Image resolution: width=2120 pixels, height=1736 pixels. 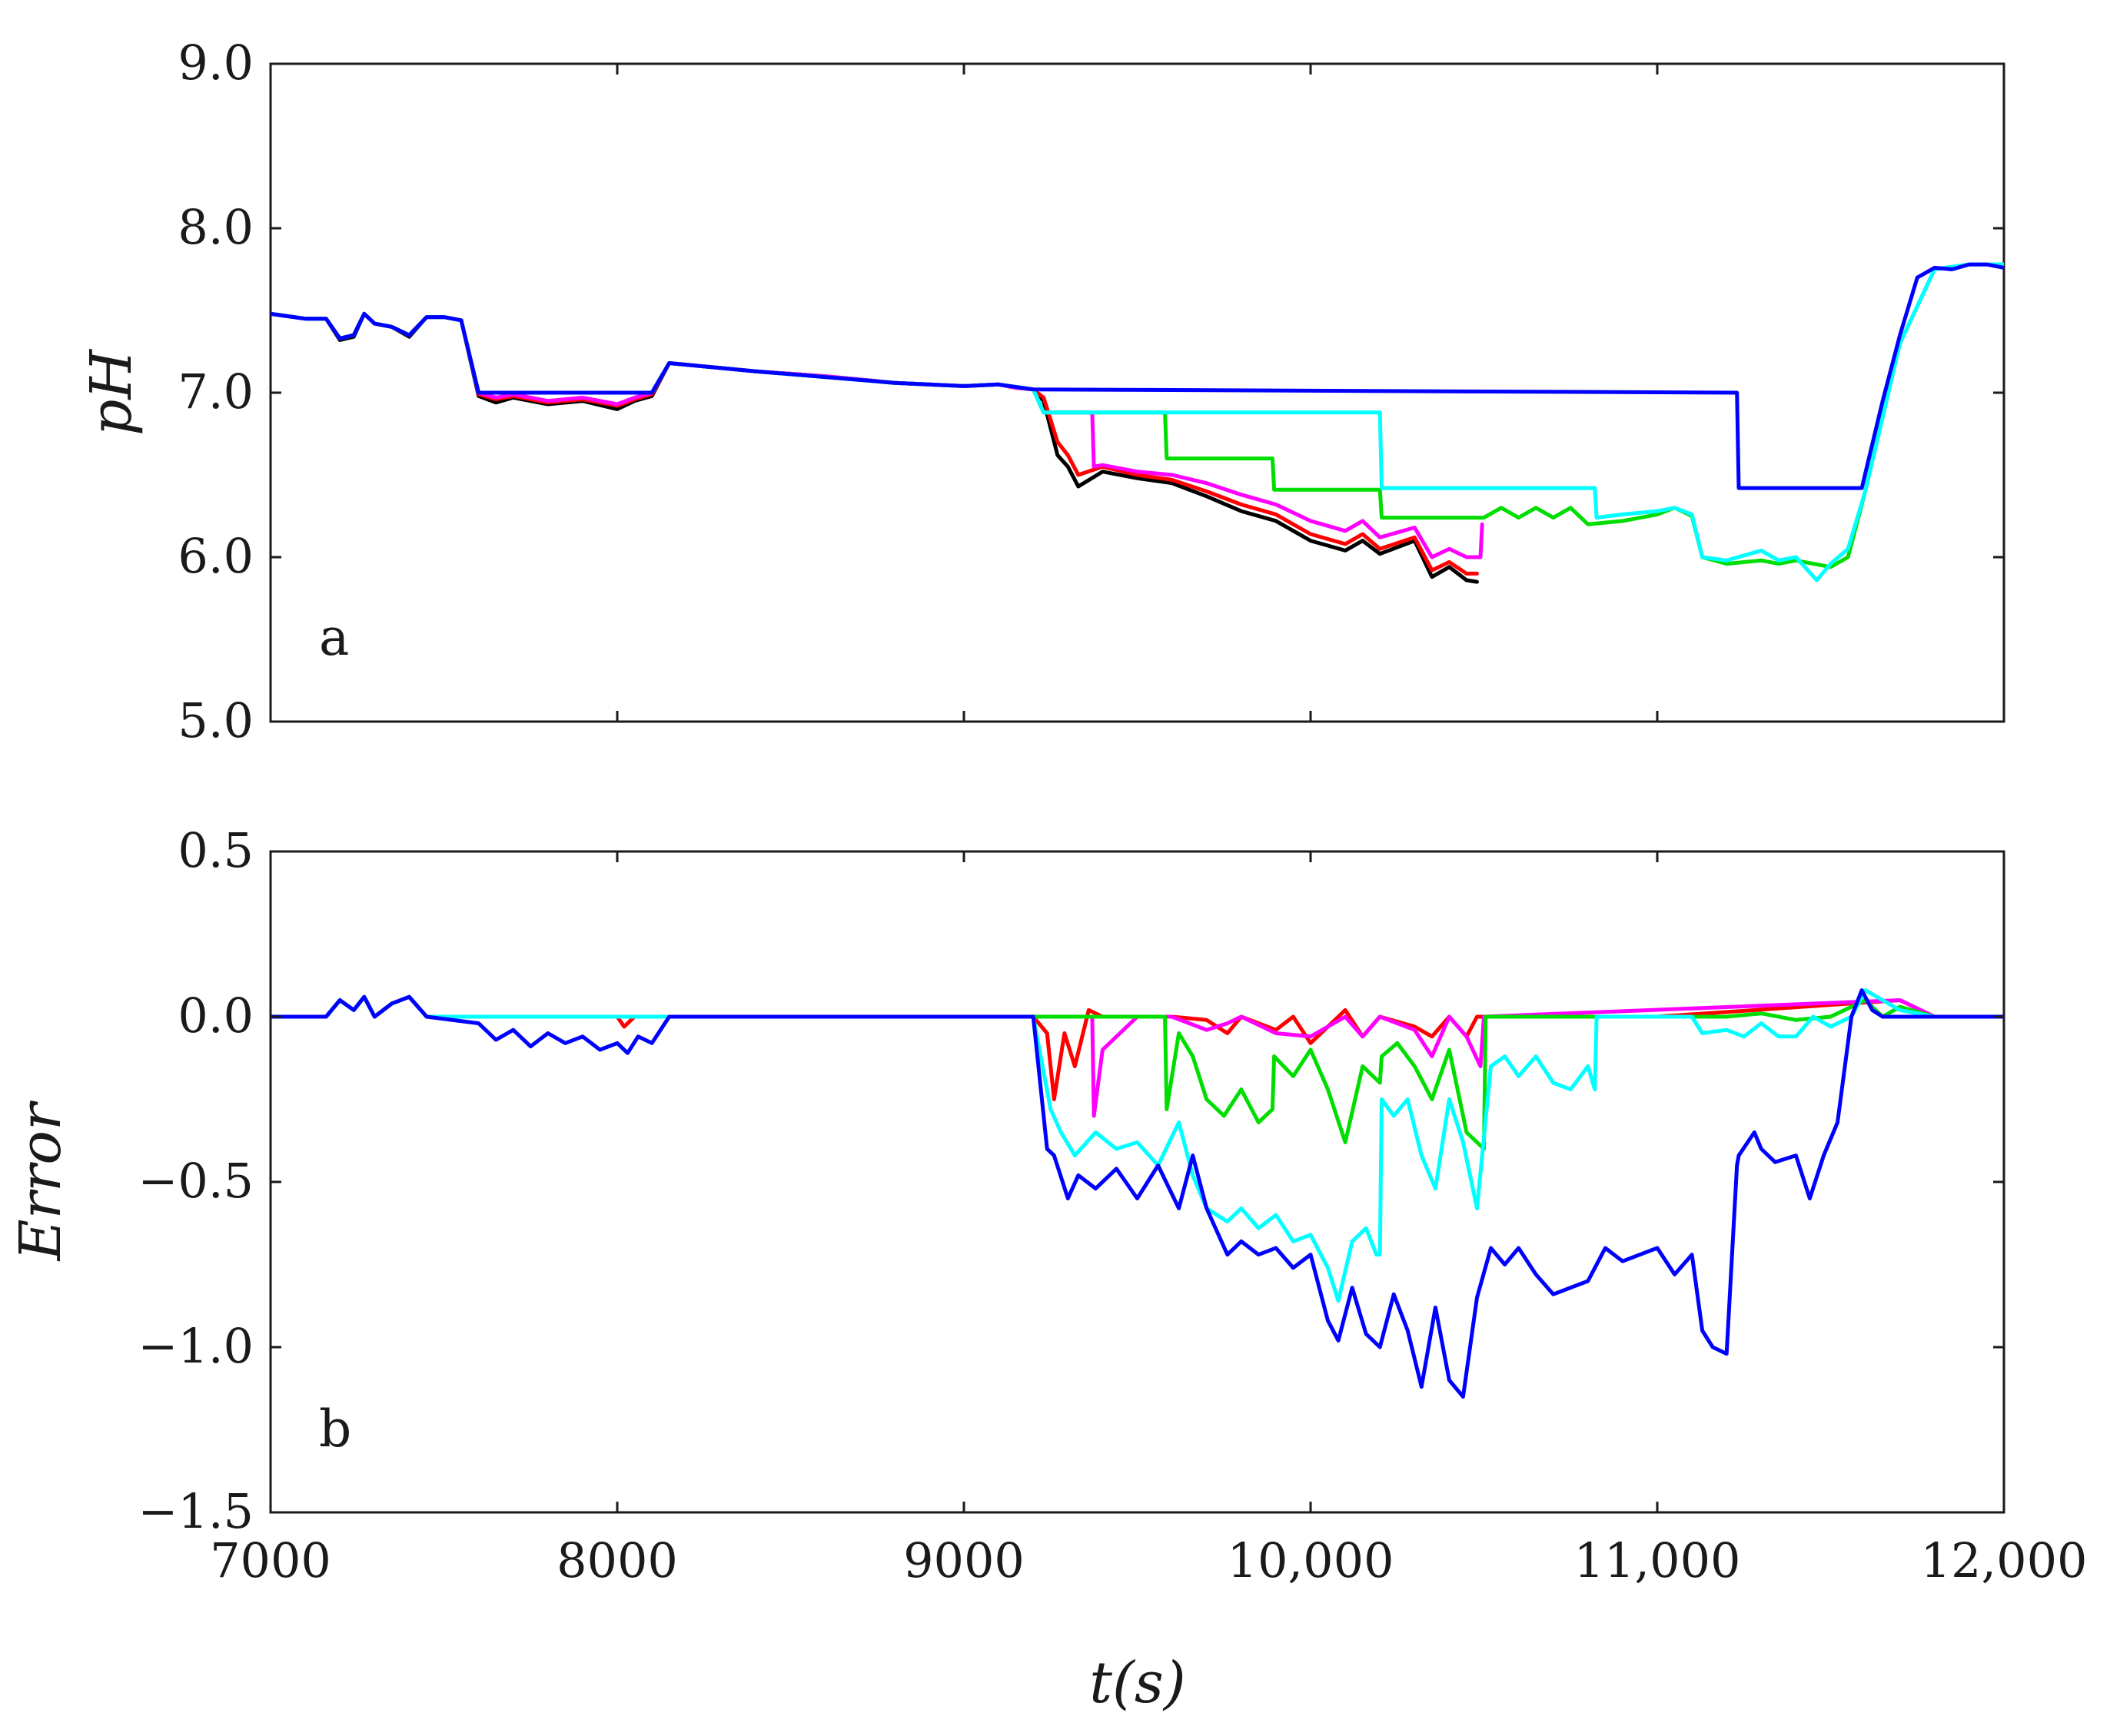 What do you see at coordinates (41, 1181) in the screenshot?
I see `panel-b-ylabel: Error` at bounding box center [41, 1181].